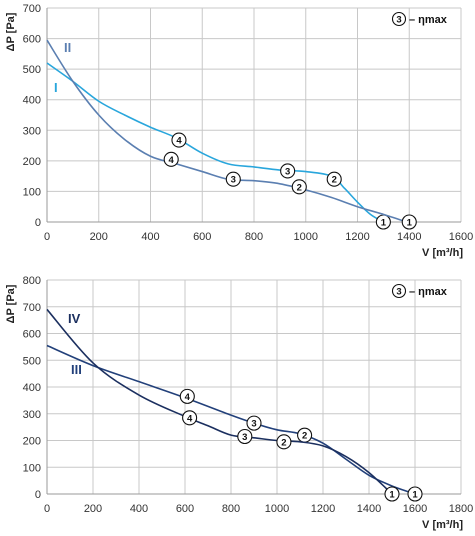  Describe the element at coordinates (56, 87) in the screenshot. I see `series-label-I: I` at that location.